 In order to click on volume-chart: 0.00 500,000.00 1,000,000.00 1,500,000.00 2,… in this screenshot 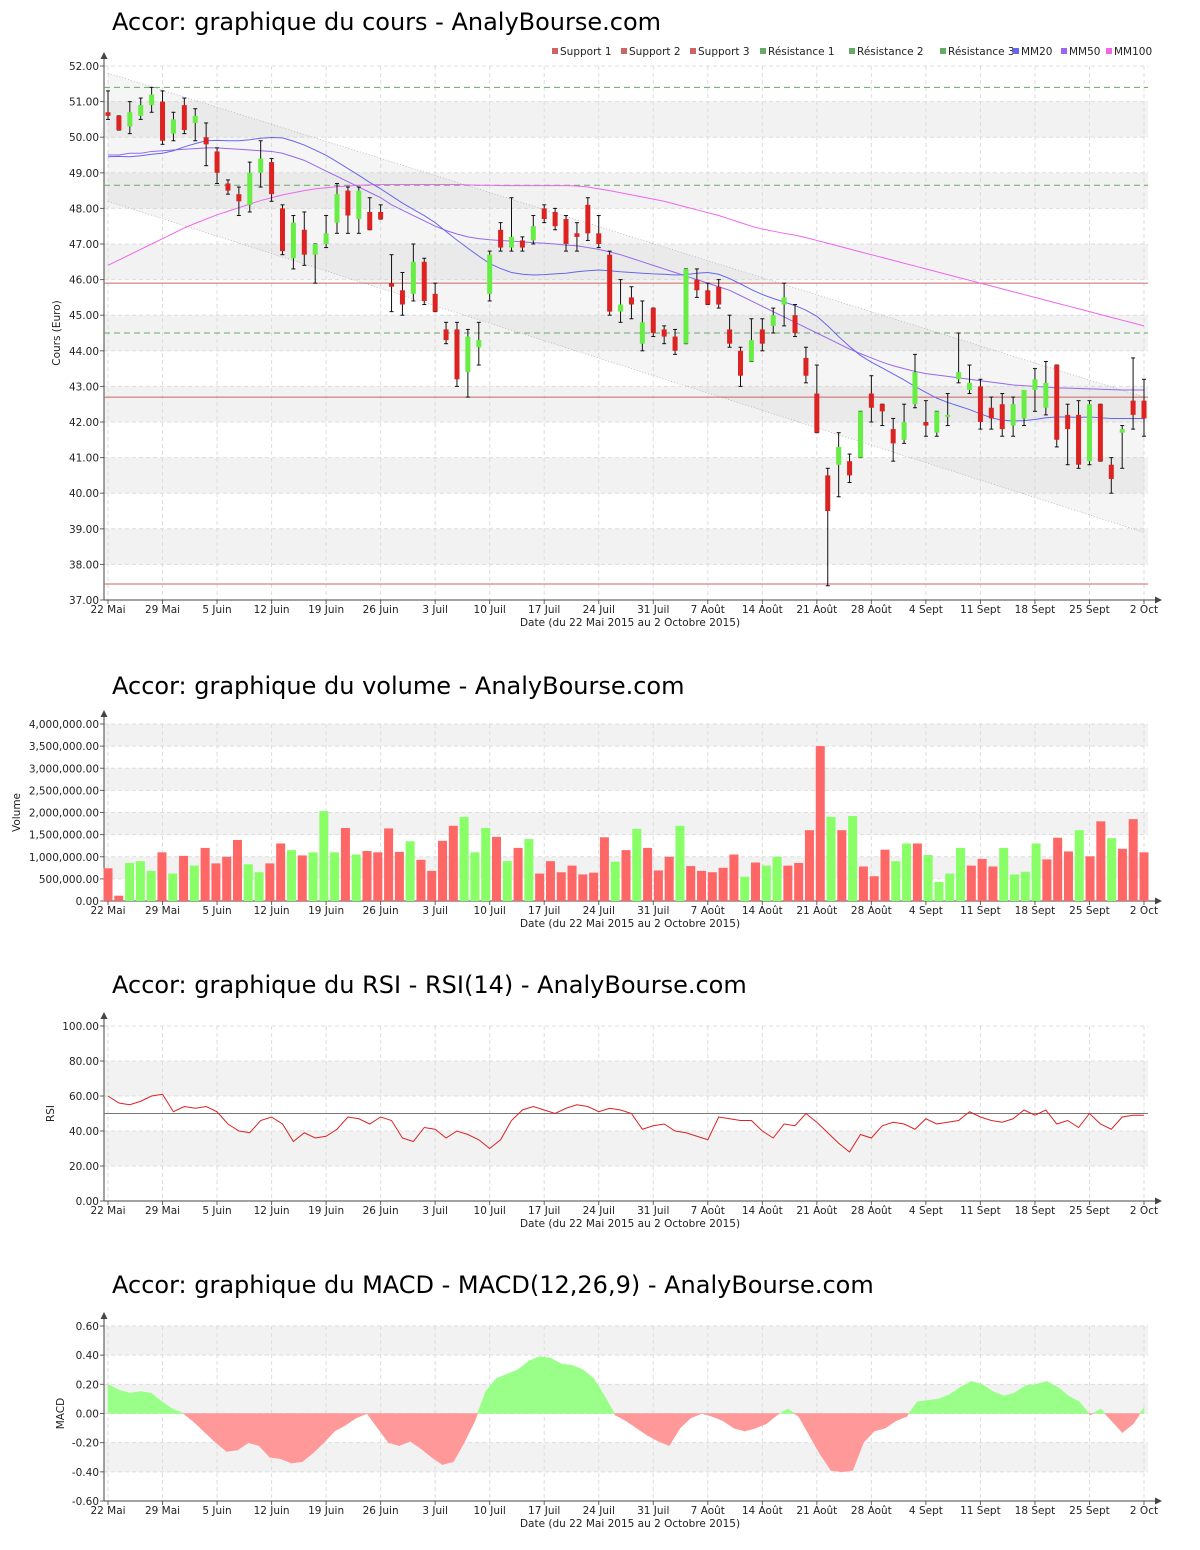, I will do `click(586, 820)`.